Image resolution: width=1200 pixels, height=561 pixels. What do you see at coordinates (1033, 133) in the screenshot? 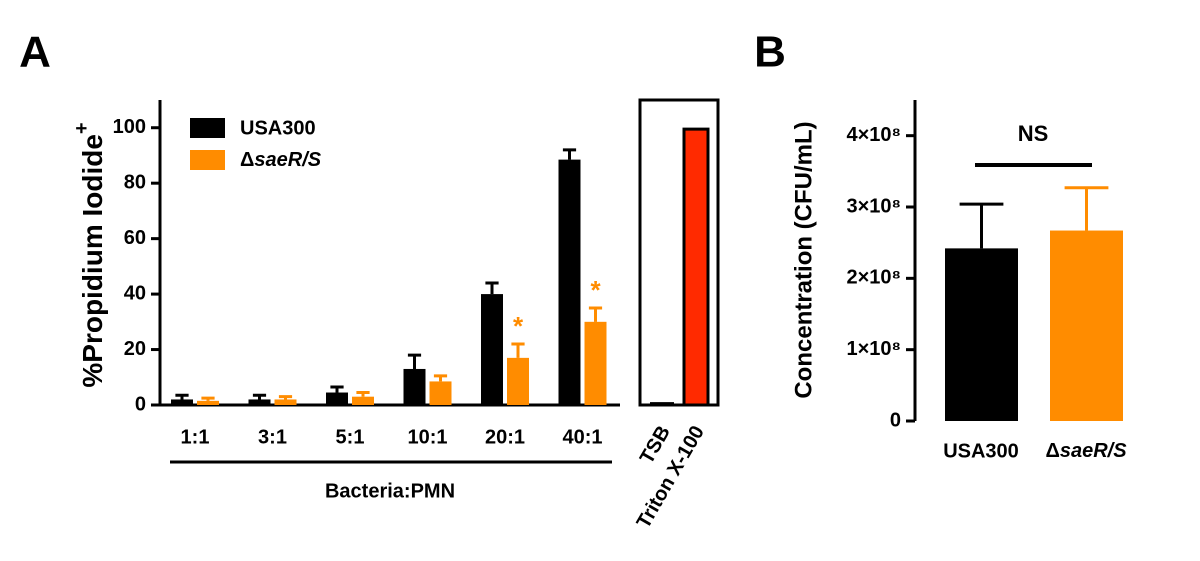
I see `annotation: NS` at bounding box center [1033, 133].